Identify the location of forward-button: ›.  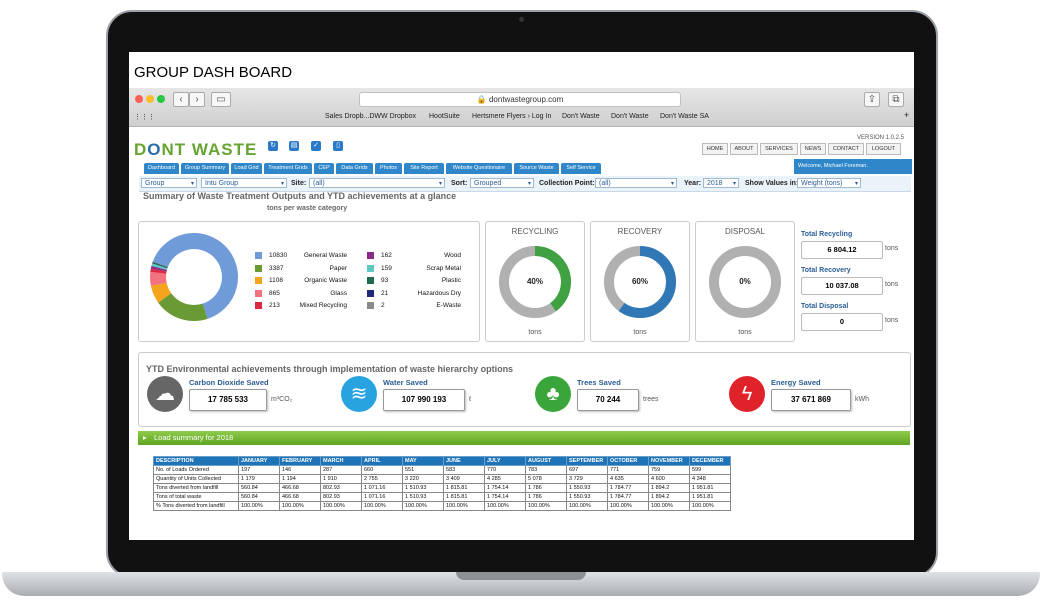
(197, 99).